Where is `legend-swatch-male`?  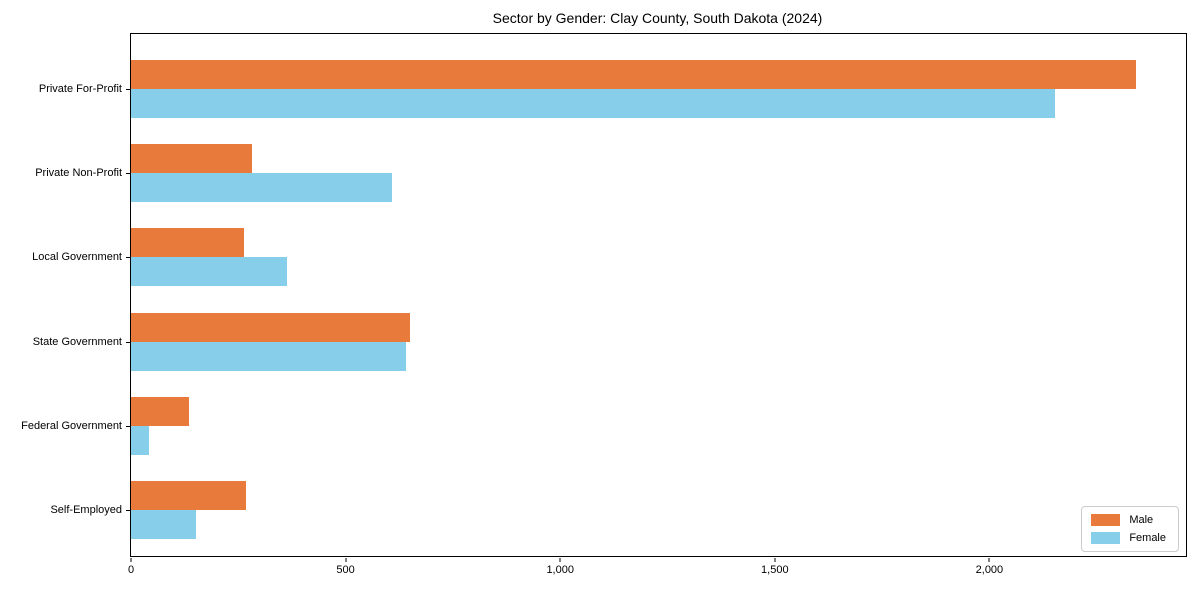
legend-swatch-male is located at coordinates (1106, 520).